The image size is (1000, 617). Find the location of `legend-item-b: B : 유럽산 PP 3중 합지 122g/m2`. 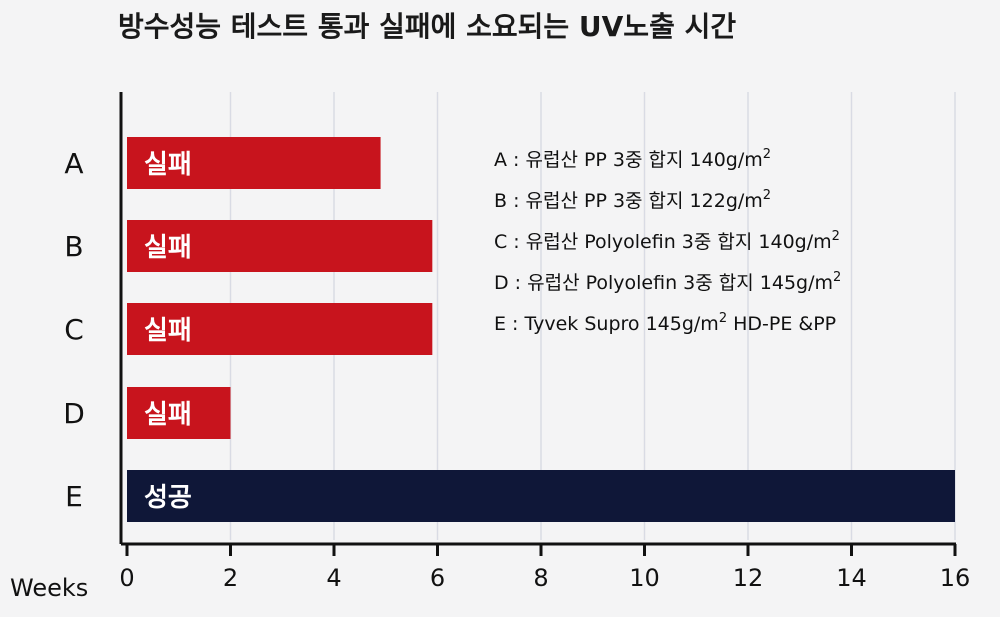

legend-item-b: B : 유럽산 PP 3중 합지 122g/m2 is located at coordinates (632, 200).